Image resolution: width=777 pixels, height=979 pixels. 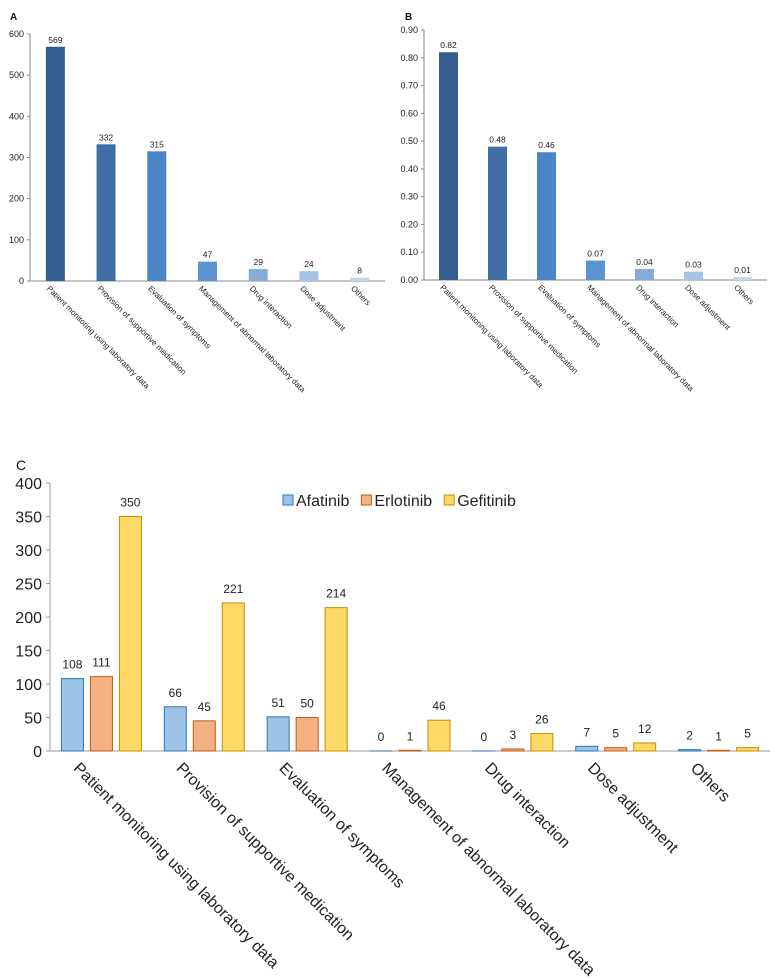 I want to click on panel-b-x-tick-label: Drug interaction, so click(x=657, y=306).